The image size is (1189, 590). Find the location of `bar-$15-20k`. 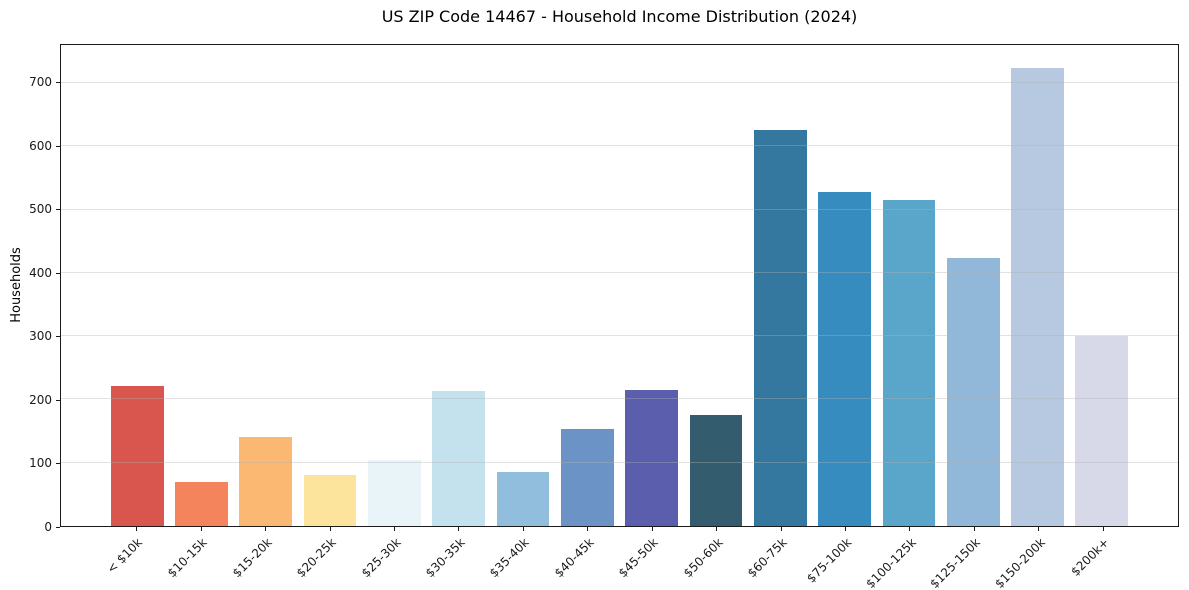

bar-$15-20k is located at coordinates (266, 481).